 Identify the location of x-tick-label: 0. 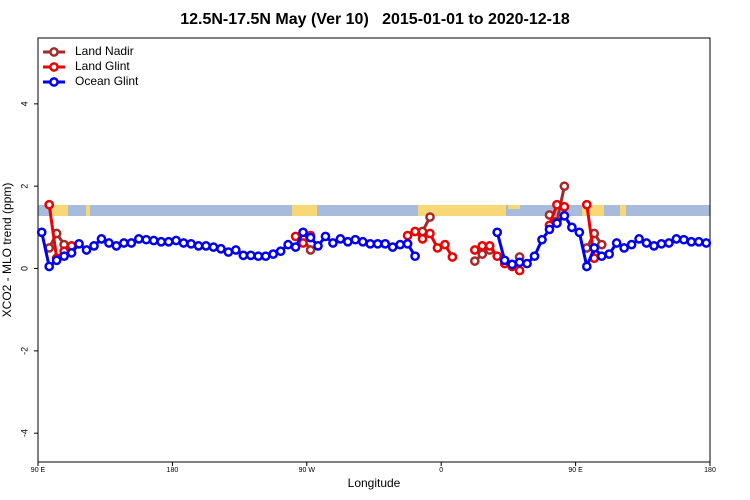
(441, 470).